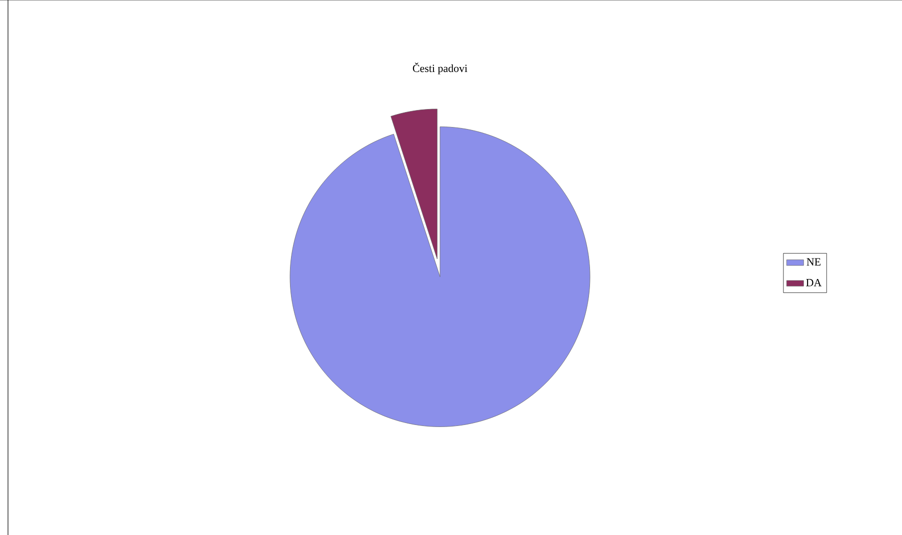  I want to click on chart-title: Česti padovi, so click(440, 68).